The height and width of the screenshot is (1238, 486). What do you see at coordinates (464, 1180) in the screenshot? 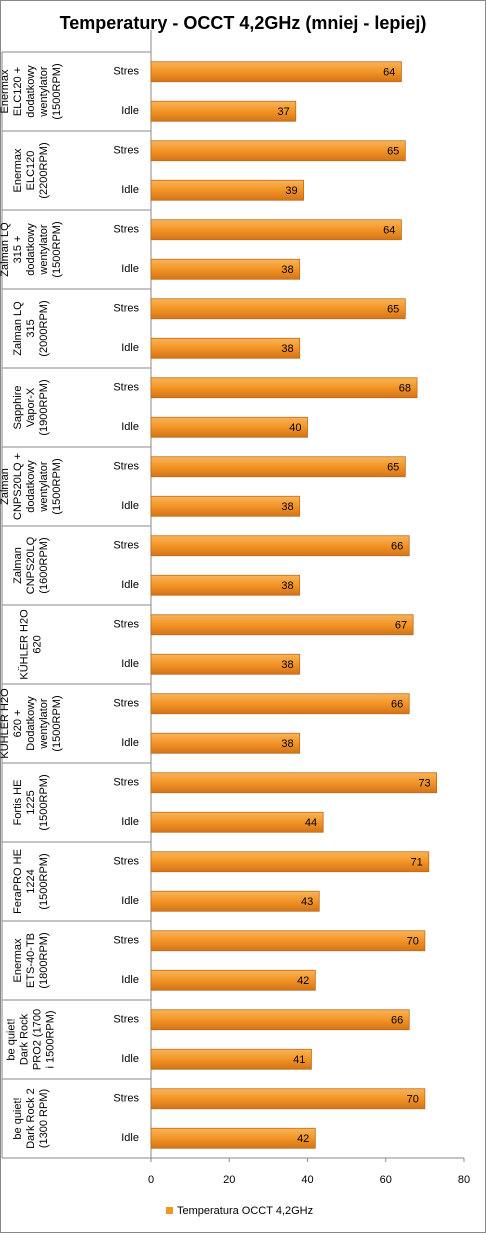
I see `x-tick-label: 80` at bounding box center [464, 1180].